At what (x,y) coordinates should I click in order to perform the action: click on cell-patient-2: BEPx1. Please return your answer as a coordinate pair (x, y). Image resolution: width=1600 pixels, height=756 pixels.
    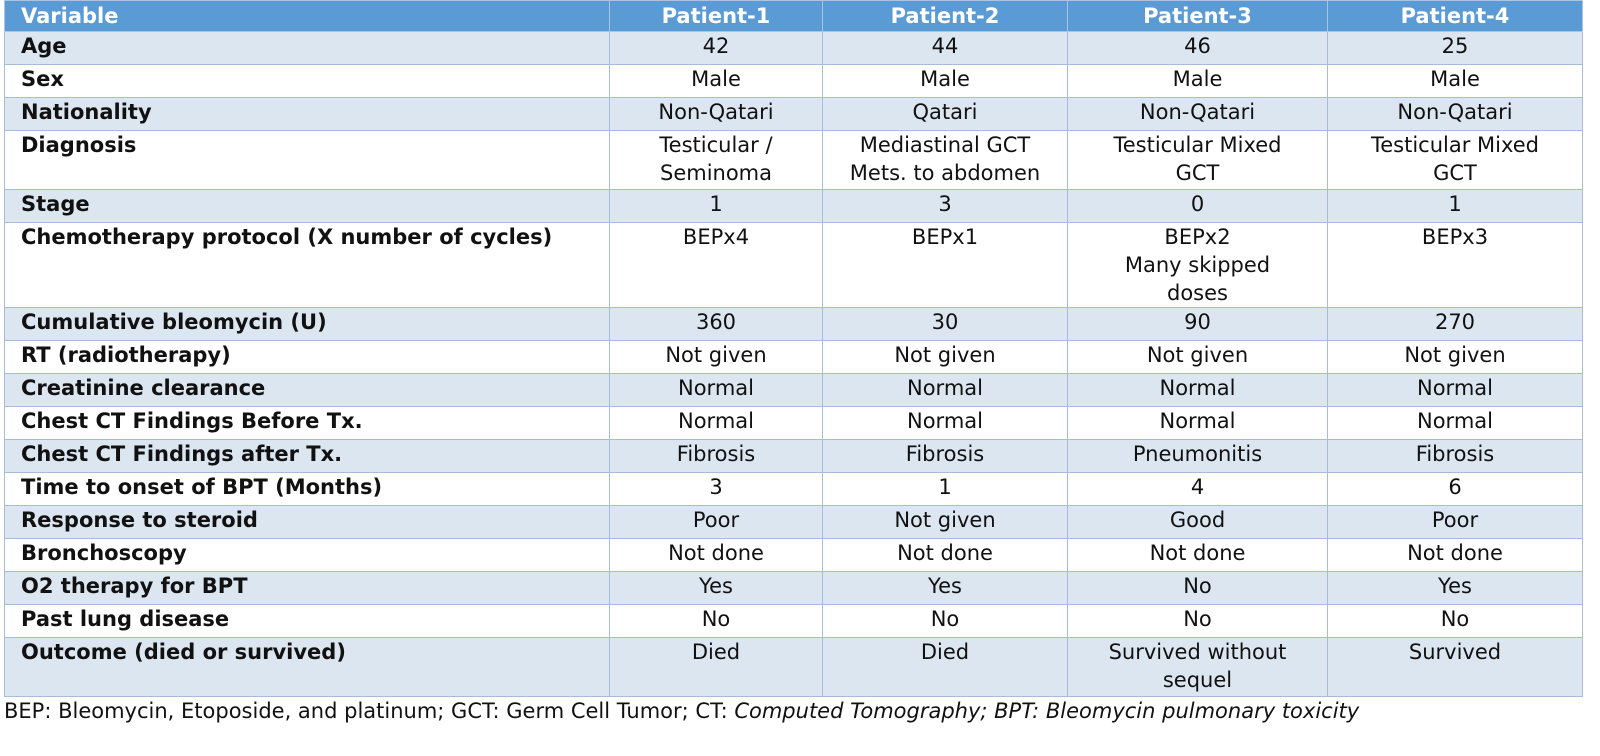
    Looking at the image, I should click on (945, 265).